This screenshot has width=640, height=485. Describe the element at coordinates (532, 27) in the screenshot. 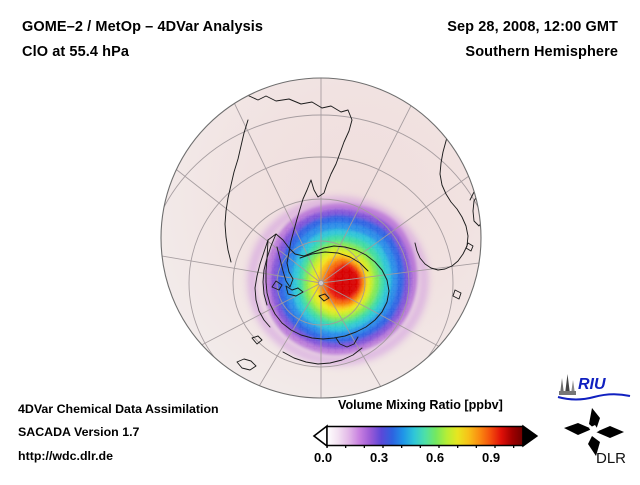

I see `timestamp-label: Sep 28, 2008, 12:00 GMT` at that location.